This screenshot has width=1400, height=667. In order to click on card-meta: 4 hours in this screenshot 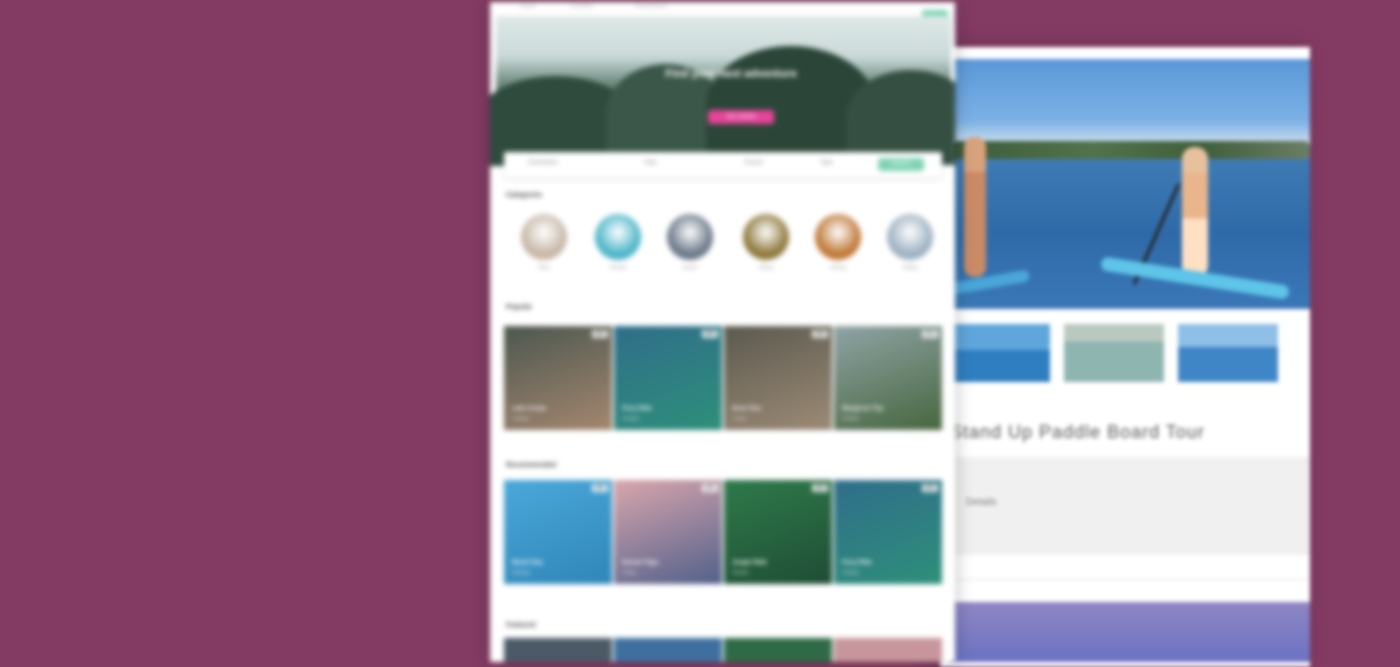, I will do `click(850, 419)`.